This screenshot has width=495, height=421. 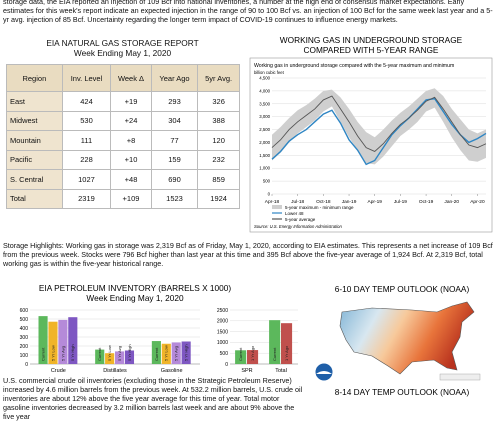 What do you see at coordinates (34, 198) in the screenshot?
I see `table-cell: Total` at bounding box center [34, 198].